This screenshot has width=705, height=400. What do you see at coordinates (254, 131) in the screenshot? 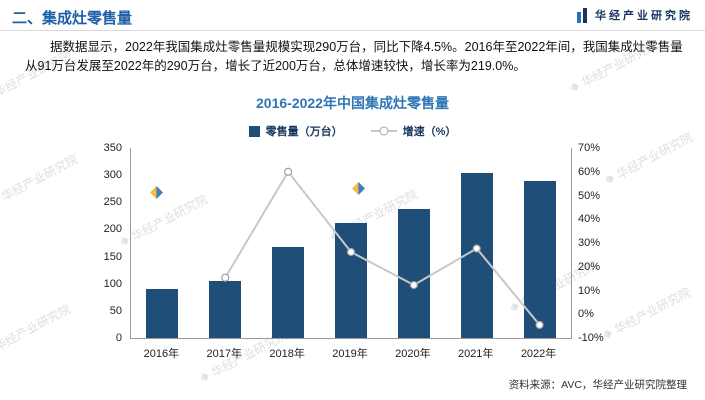
I see `bar-series-swatch` at bounding box center [254, 131].